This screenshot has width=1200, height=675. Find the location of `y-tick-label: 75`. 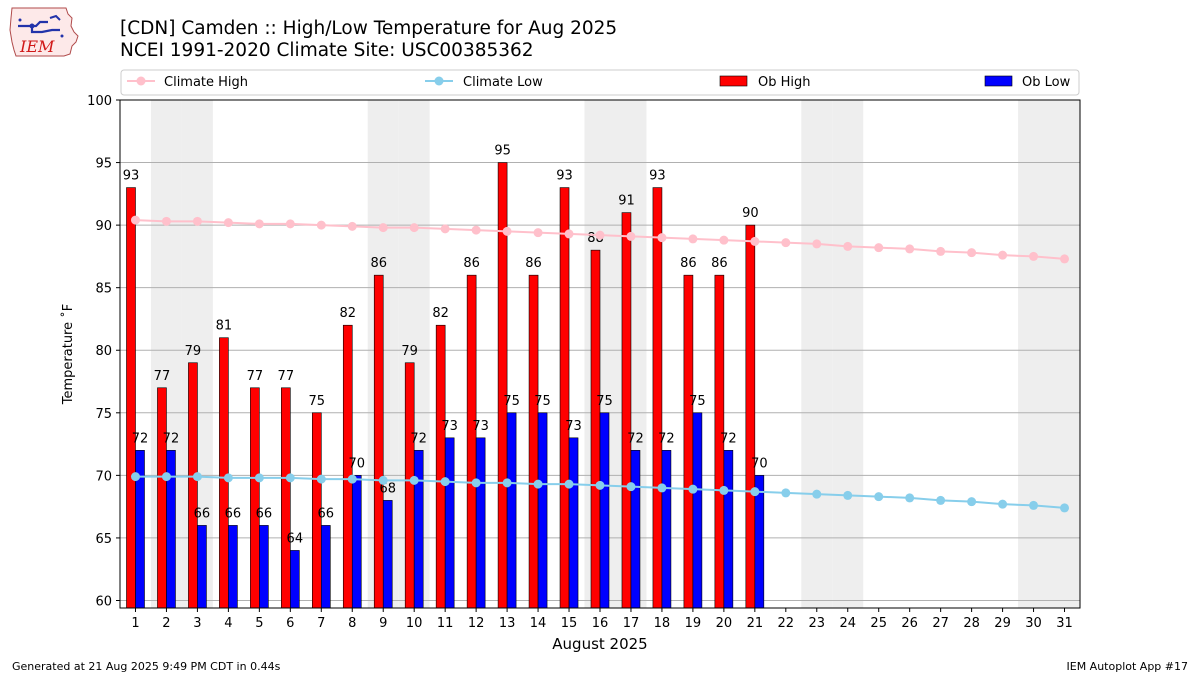

y-tick-label: 75 is located at coordinates (103, 414).